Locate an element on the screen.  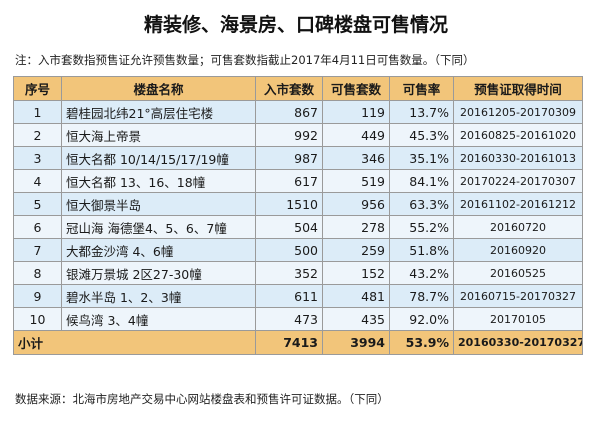
row-no: 7 is located at coordinates (37, 250).